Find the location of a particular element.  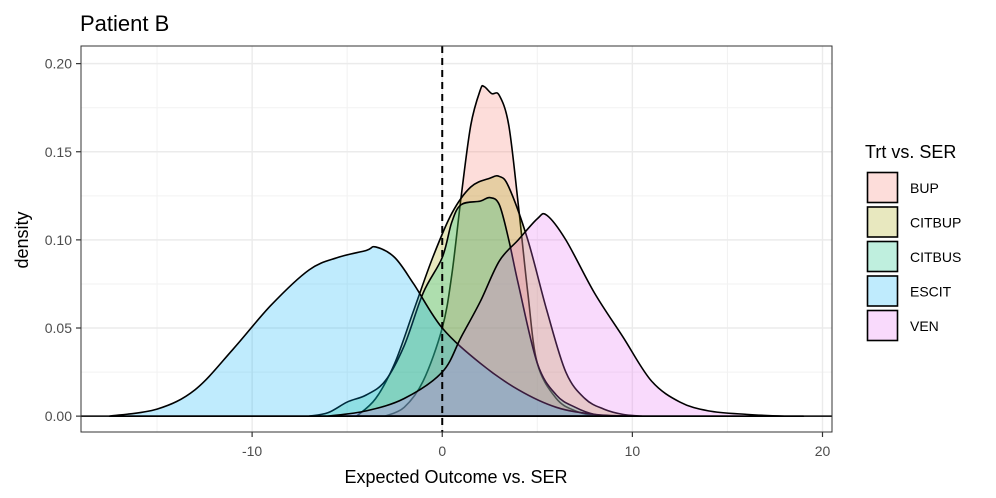

legend-key-citbus is located at coordinates (882, 256).